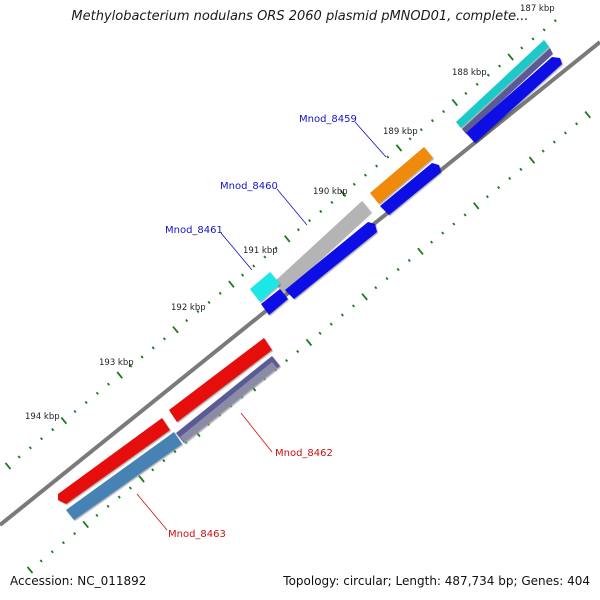 Image resolution: width=600 pixels, height=600 pixels. Describe the element at coordinates (260, 251) in the screenshot. I see `tick-label: 191 kbp` at that location.